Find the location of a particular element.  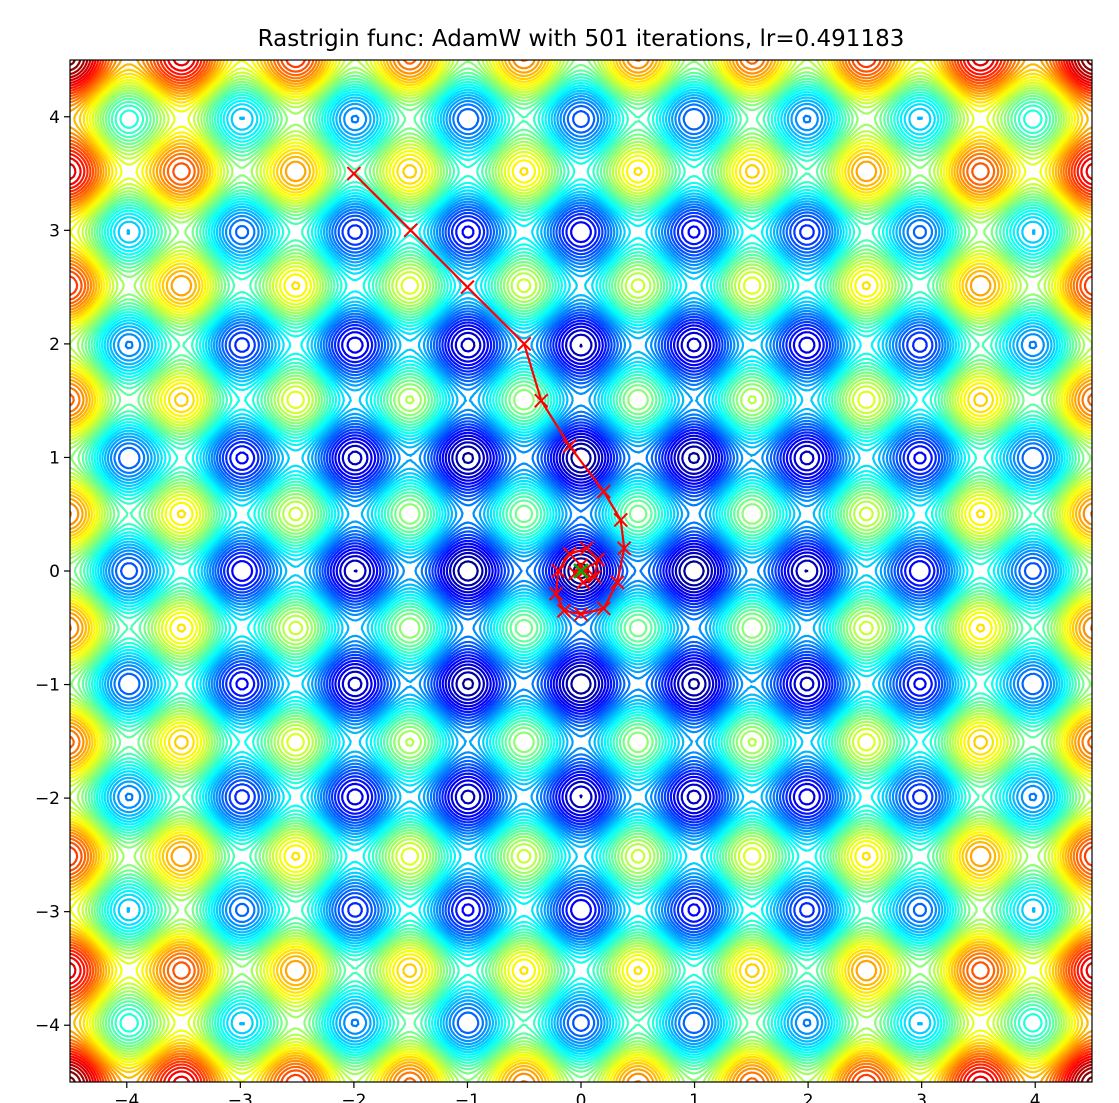

x-tick-label: 2 is located at coordinates (808, 1097).